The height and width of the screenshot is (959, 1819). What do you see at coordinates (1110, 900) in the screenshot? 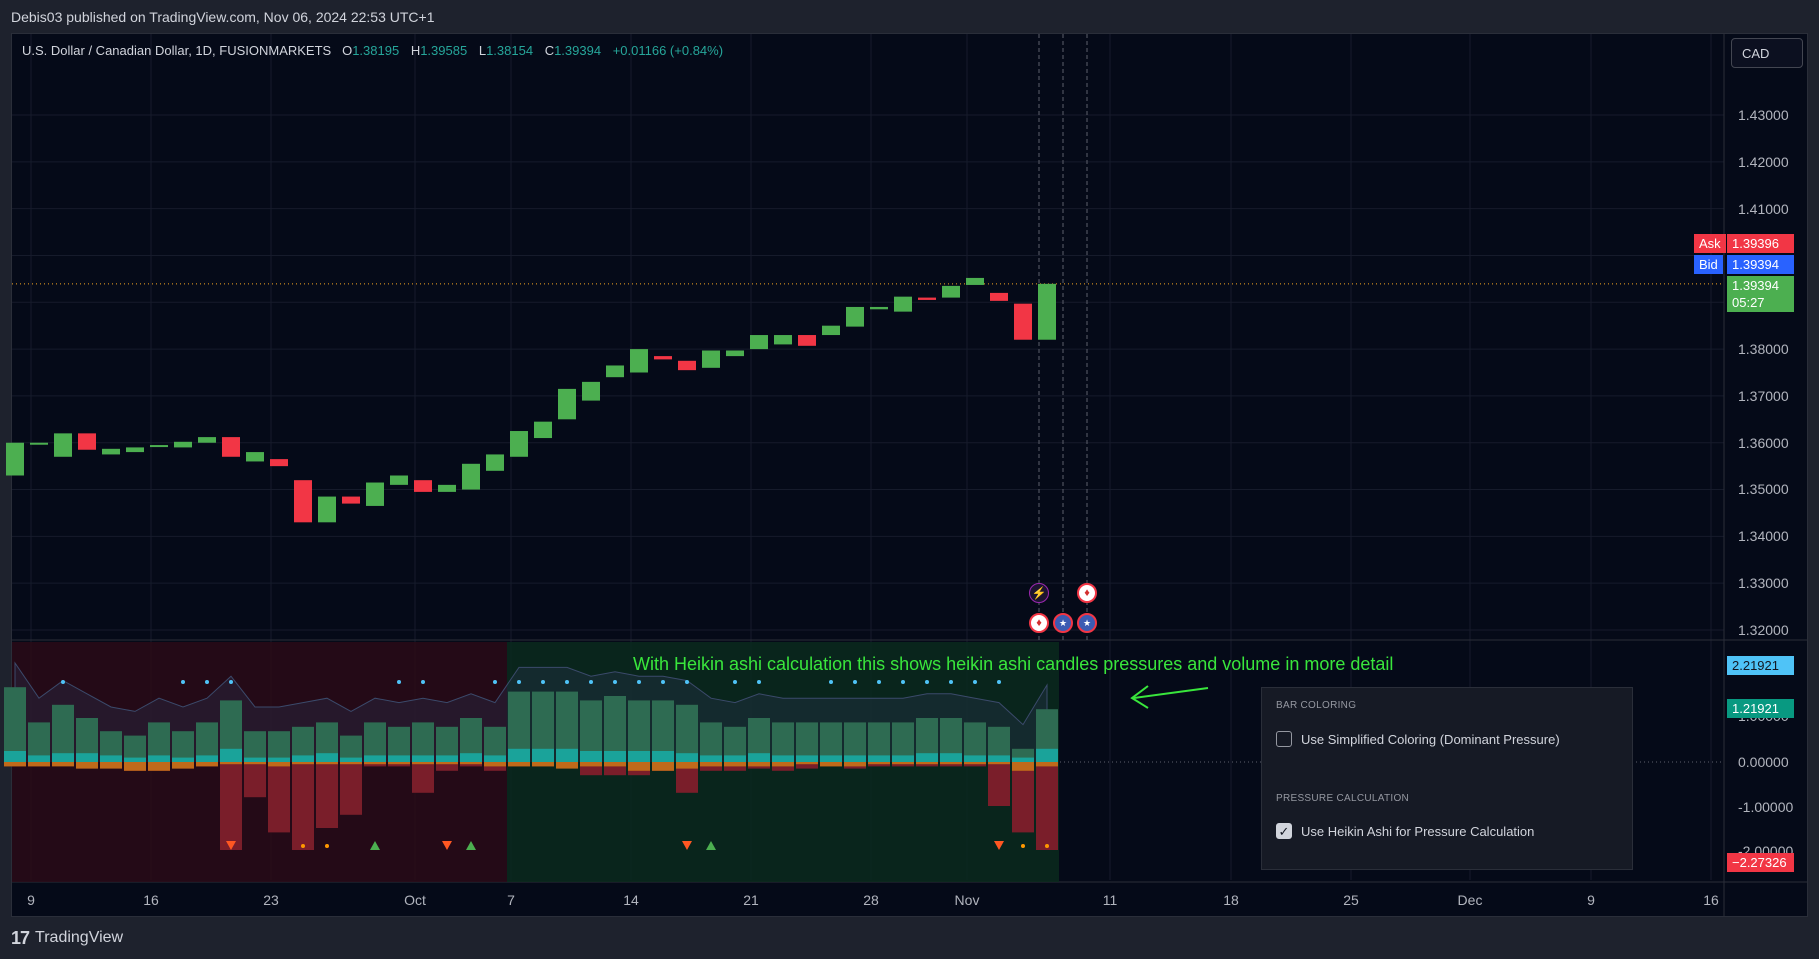
I see `time-label: 11` at bounding box center [1110, 900].